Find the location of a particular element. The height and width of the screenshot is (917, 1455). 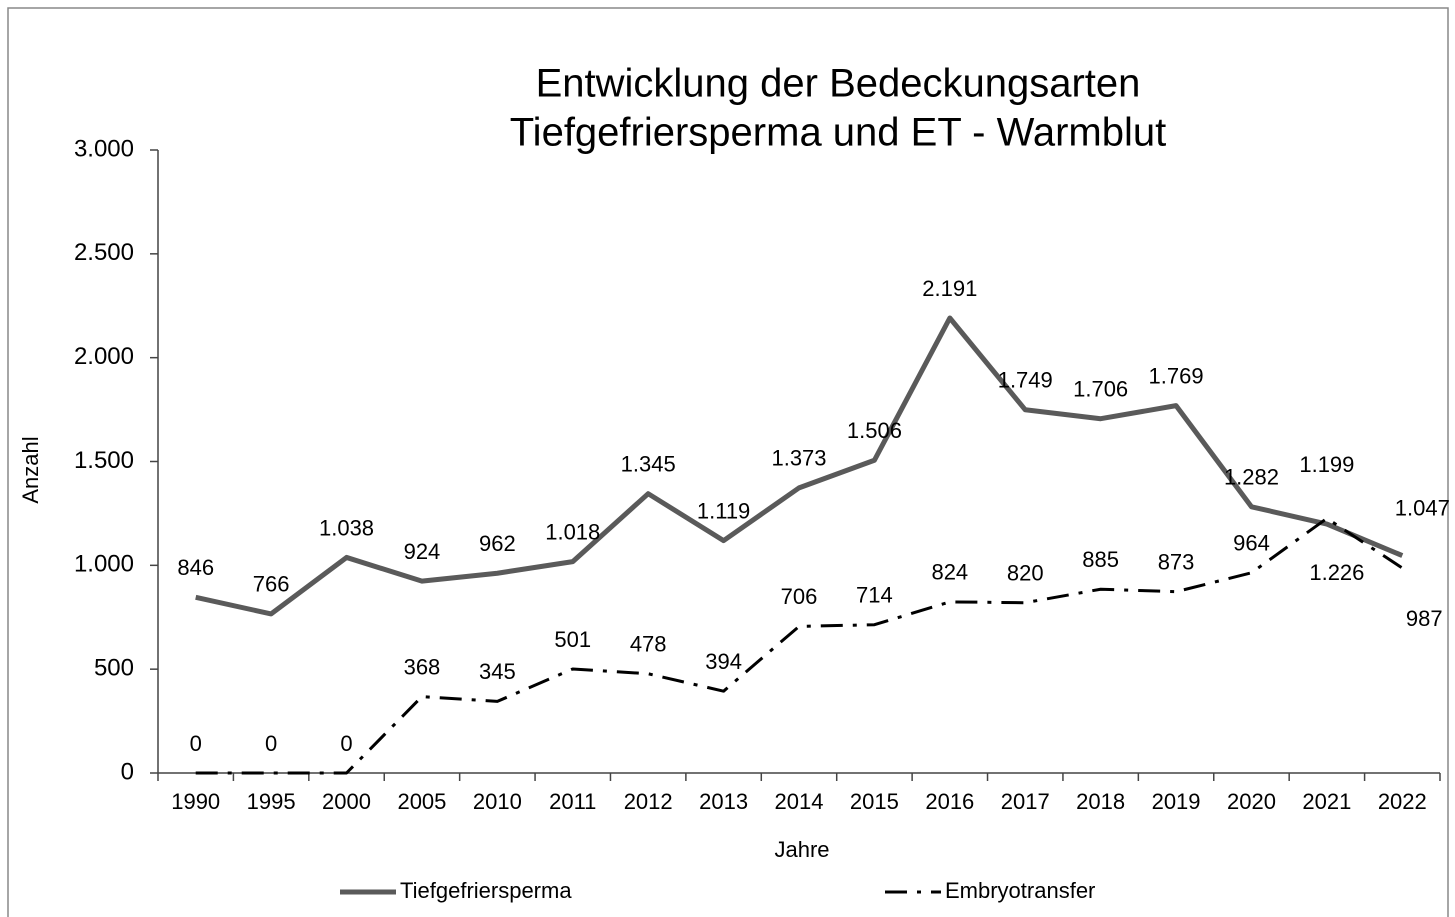

data-label: 1.345 is located at coordinates (648, 464).